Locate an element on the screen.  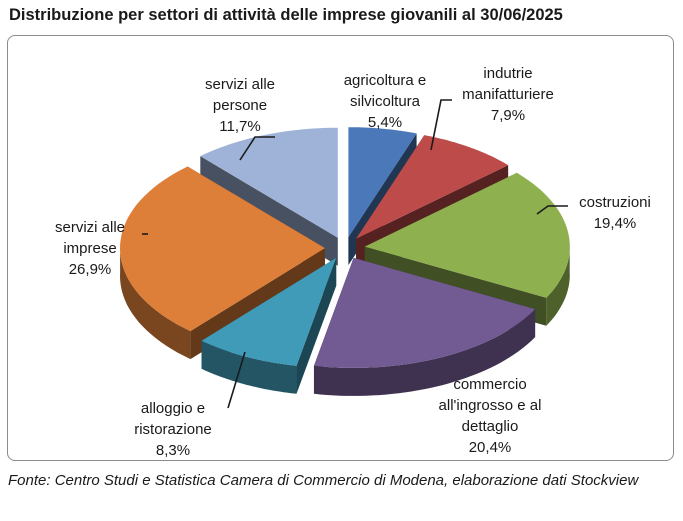
slice-label: indutrie manifatturiere 7,9% is located at coordinates (508, 94).